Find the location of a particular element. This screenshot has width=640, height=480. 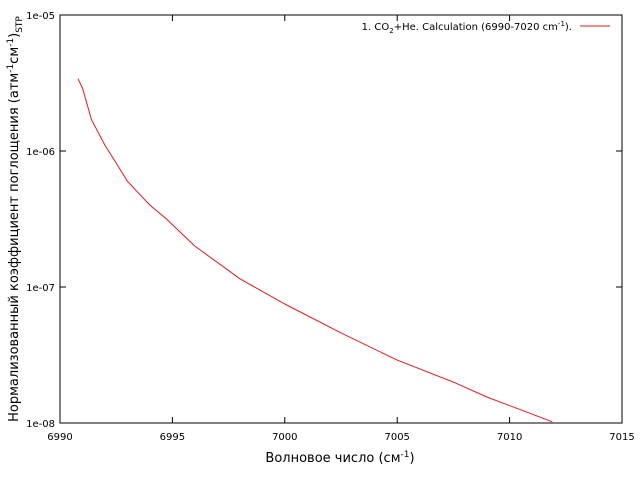

x-tick-label: 7000 is located at coordinates (284, 437).